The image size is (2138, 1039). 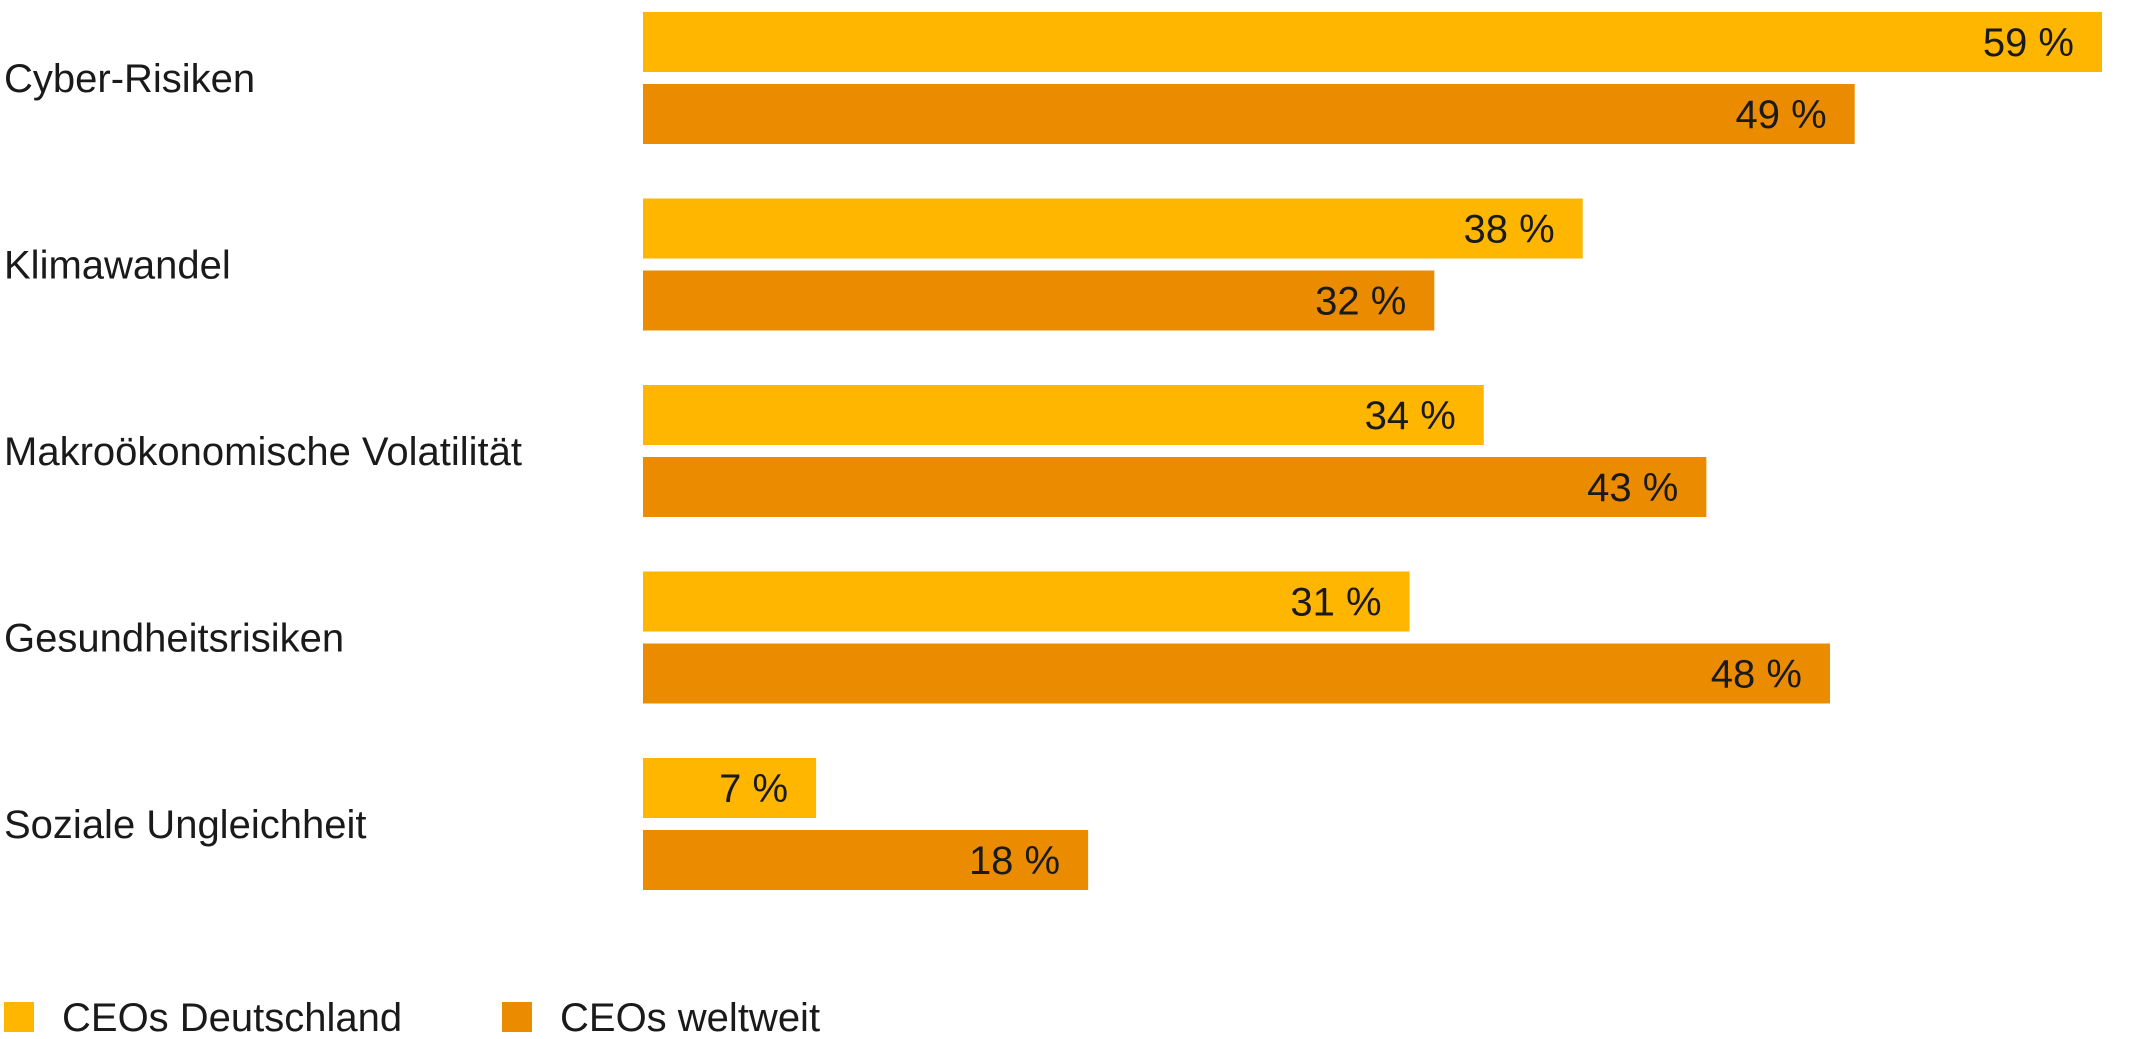 What do you see at coordinates (1632, 488) in the screenshot?
I see `value-label: 43 %` at bounding box center [1632, 488].